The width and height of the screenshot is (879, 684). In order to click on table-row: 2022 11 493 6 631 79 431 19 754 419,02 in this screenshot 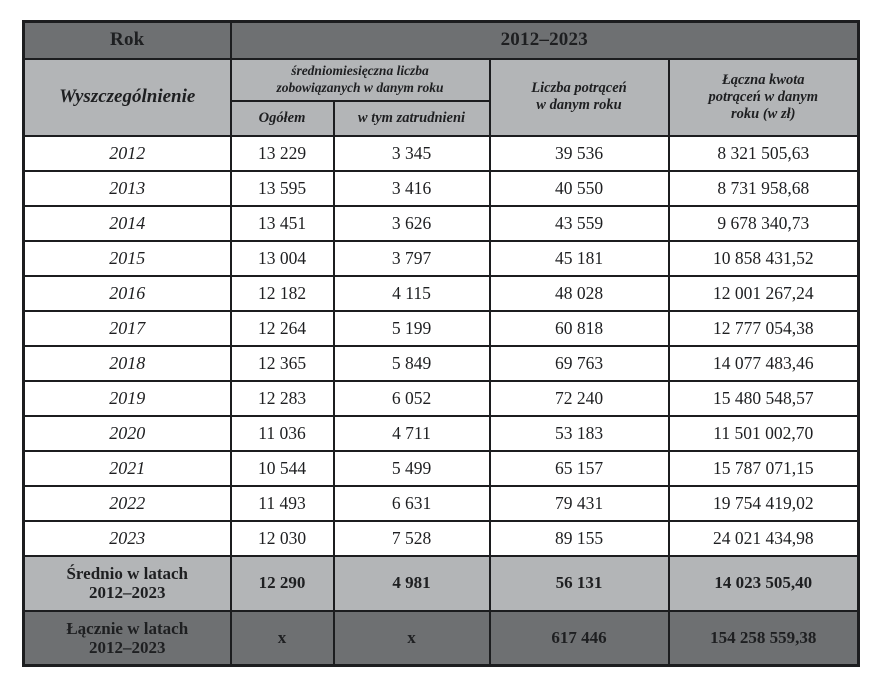, I will do `click(441, 503)`.